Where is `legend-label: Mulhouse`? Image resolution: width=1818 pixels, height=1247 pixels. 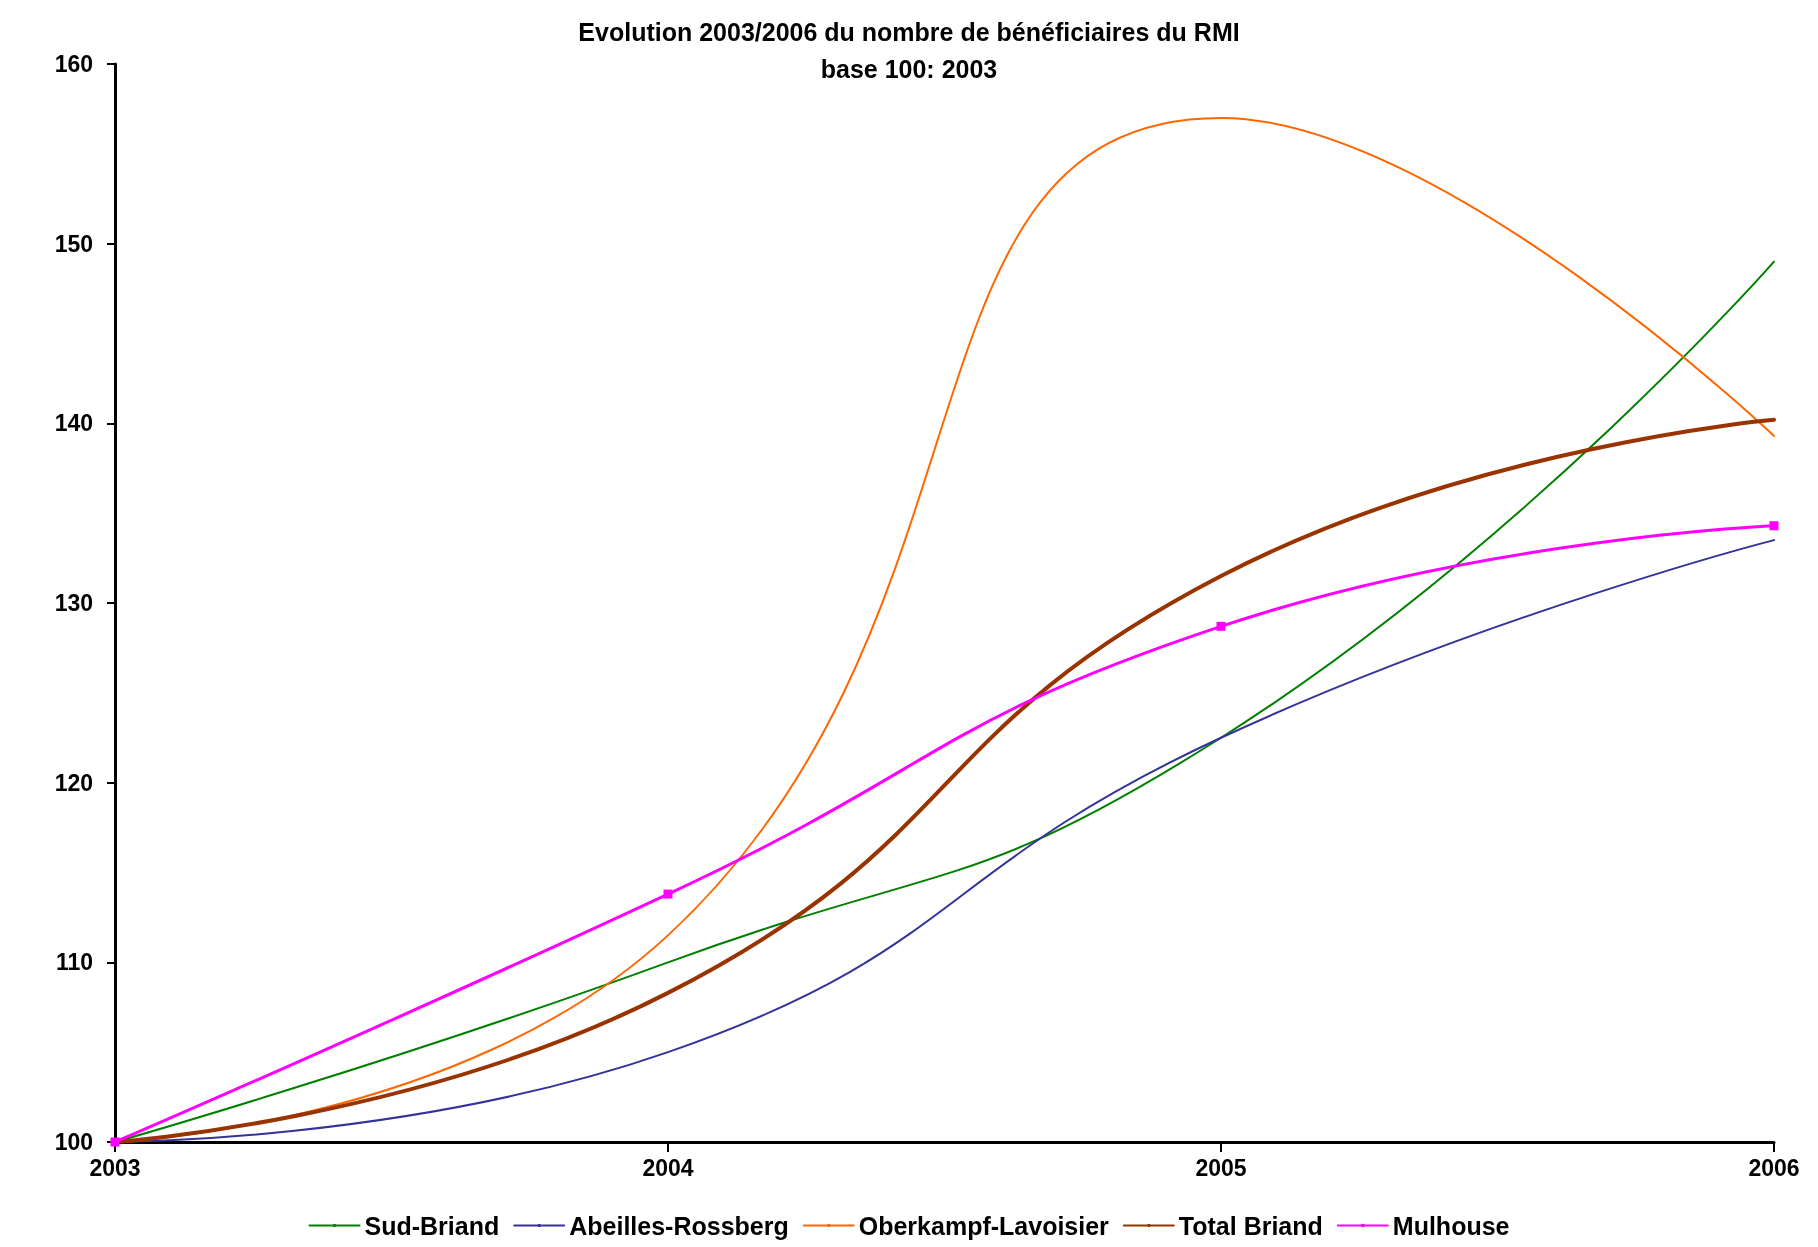
legend-label: Mulhouse is located at coordinates (1451, 1225).